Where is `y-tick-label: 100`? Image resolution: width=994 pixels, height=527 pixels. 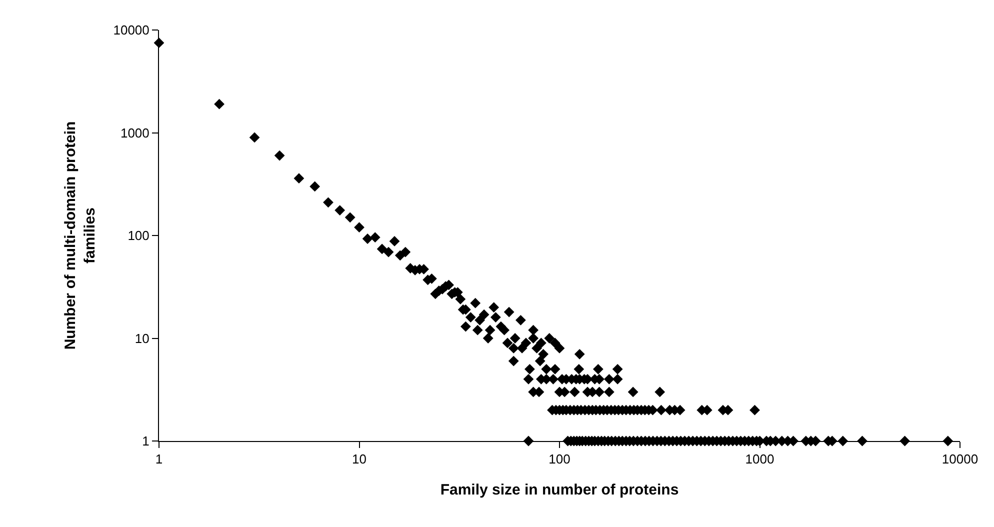
y-tick-label: 100 is located at coordinates (139, 236).